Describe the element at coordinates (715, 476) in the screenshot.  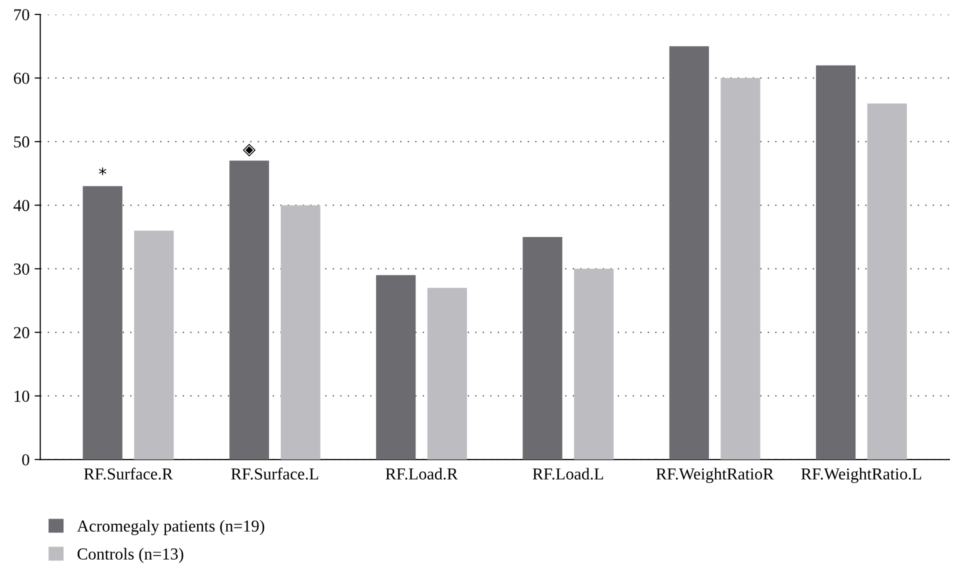
I see `x-tick-label: RF.WeightRatioR` at that location.